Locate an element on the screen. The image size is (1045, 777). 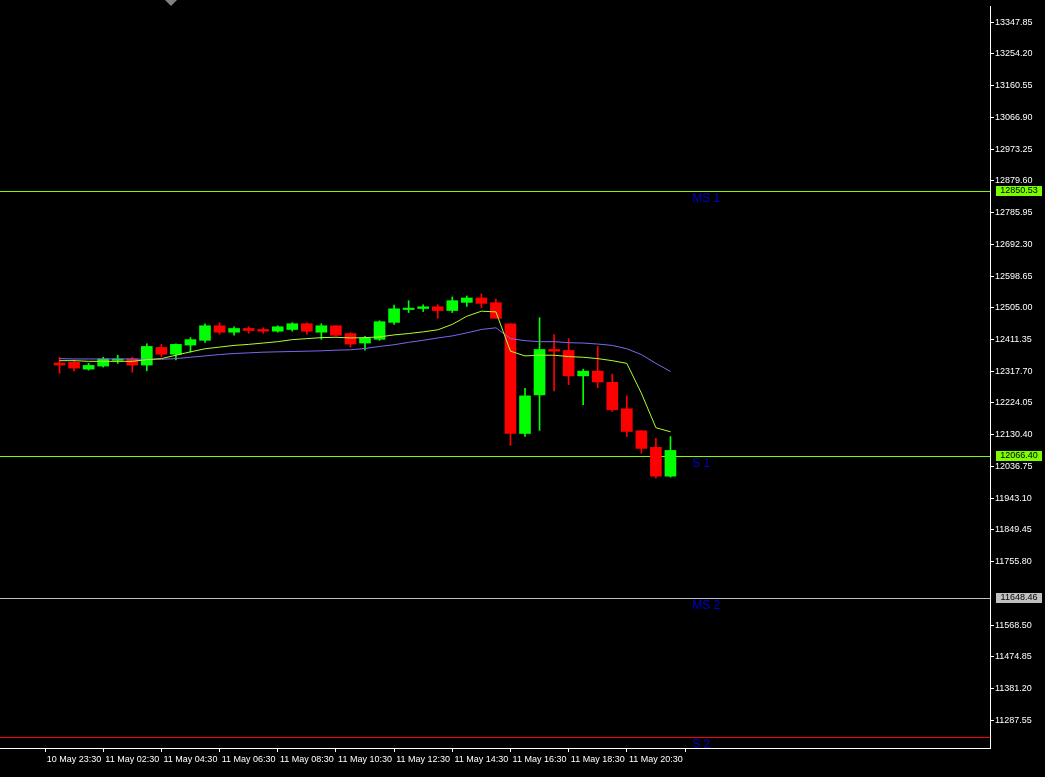
x-tick-label: 11 May 12:30 is located at coordinates (423, 758).